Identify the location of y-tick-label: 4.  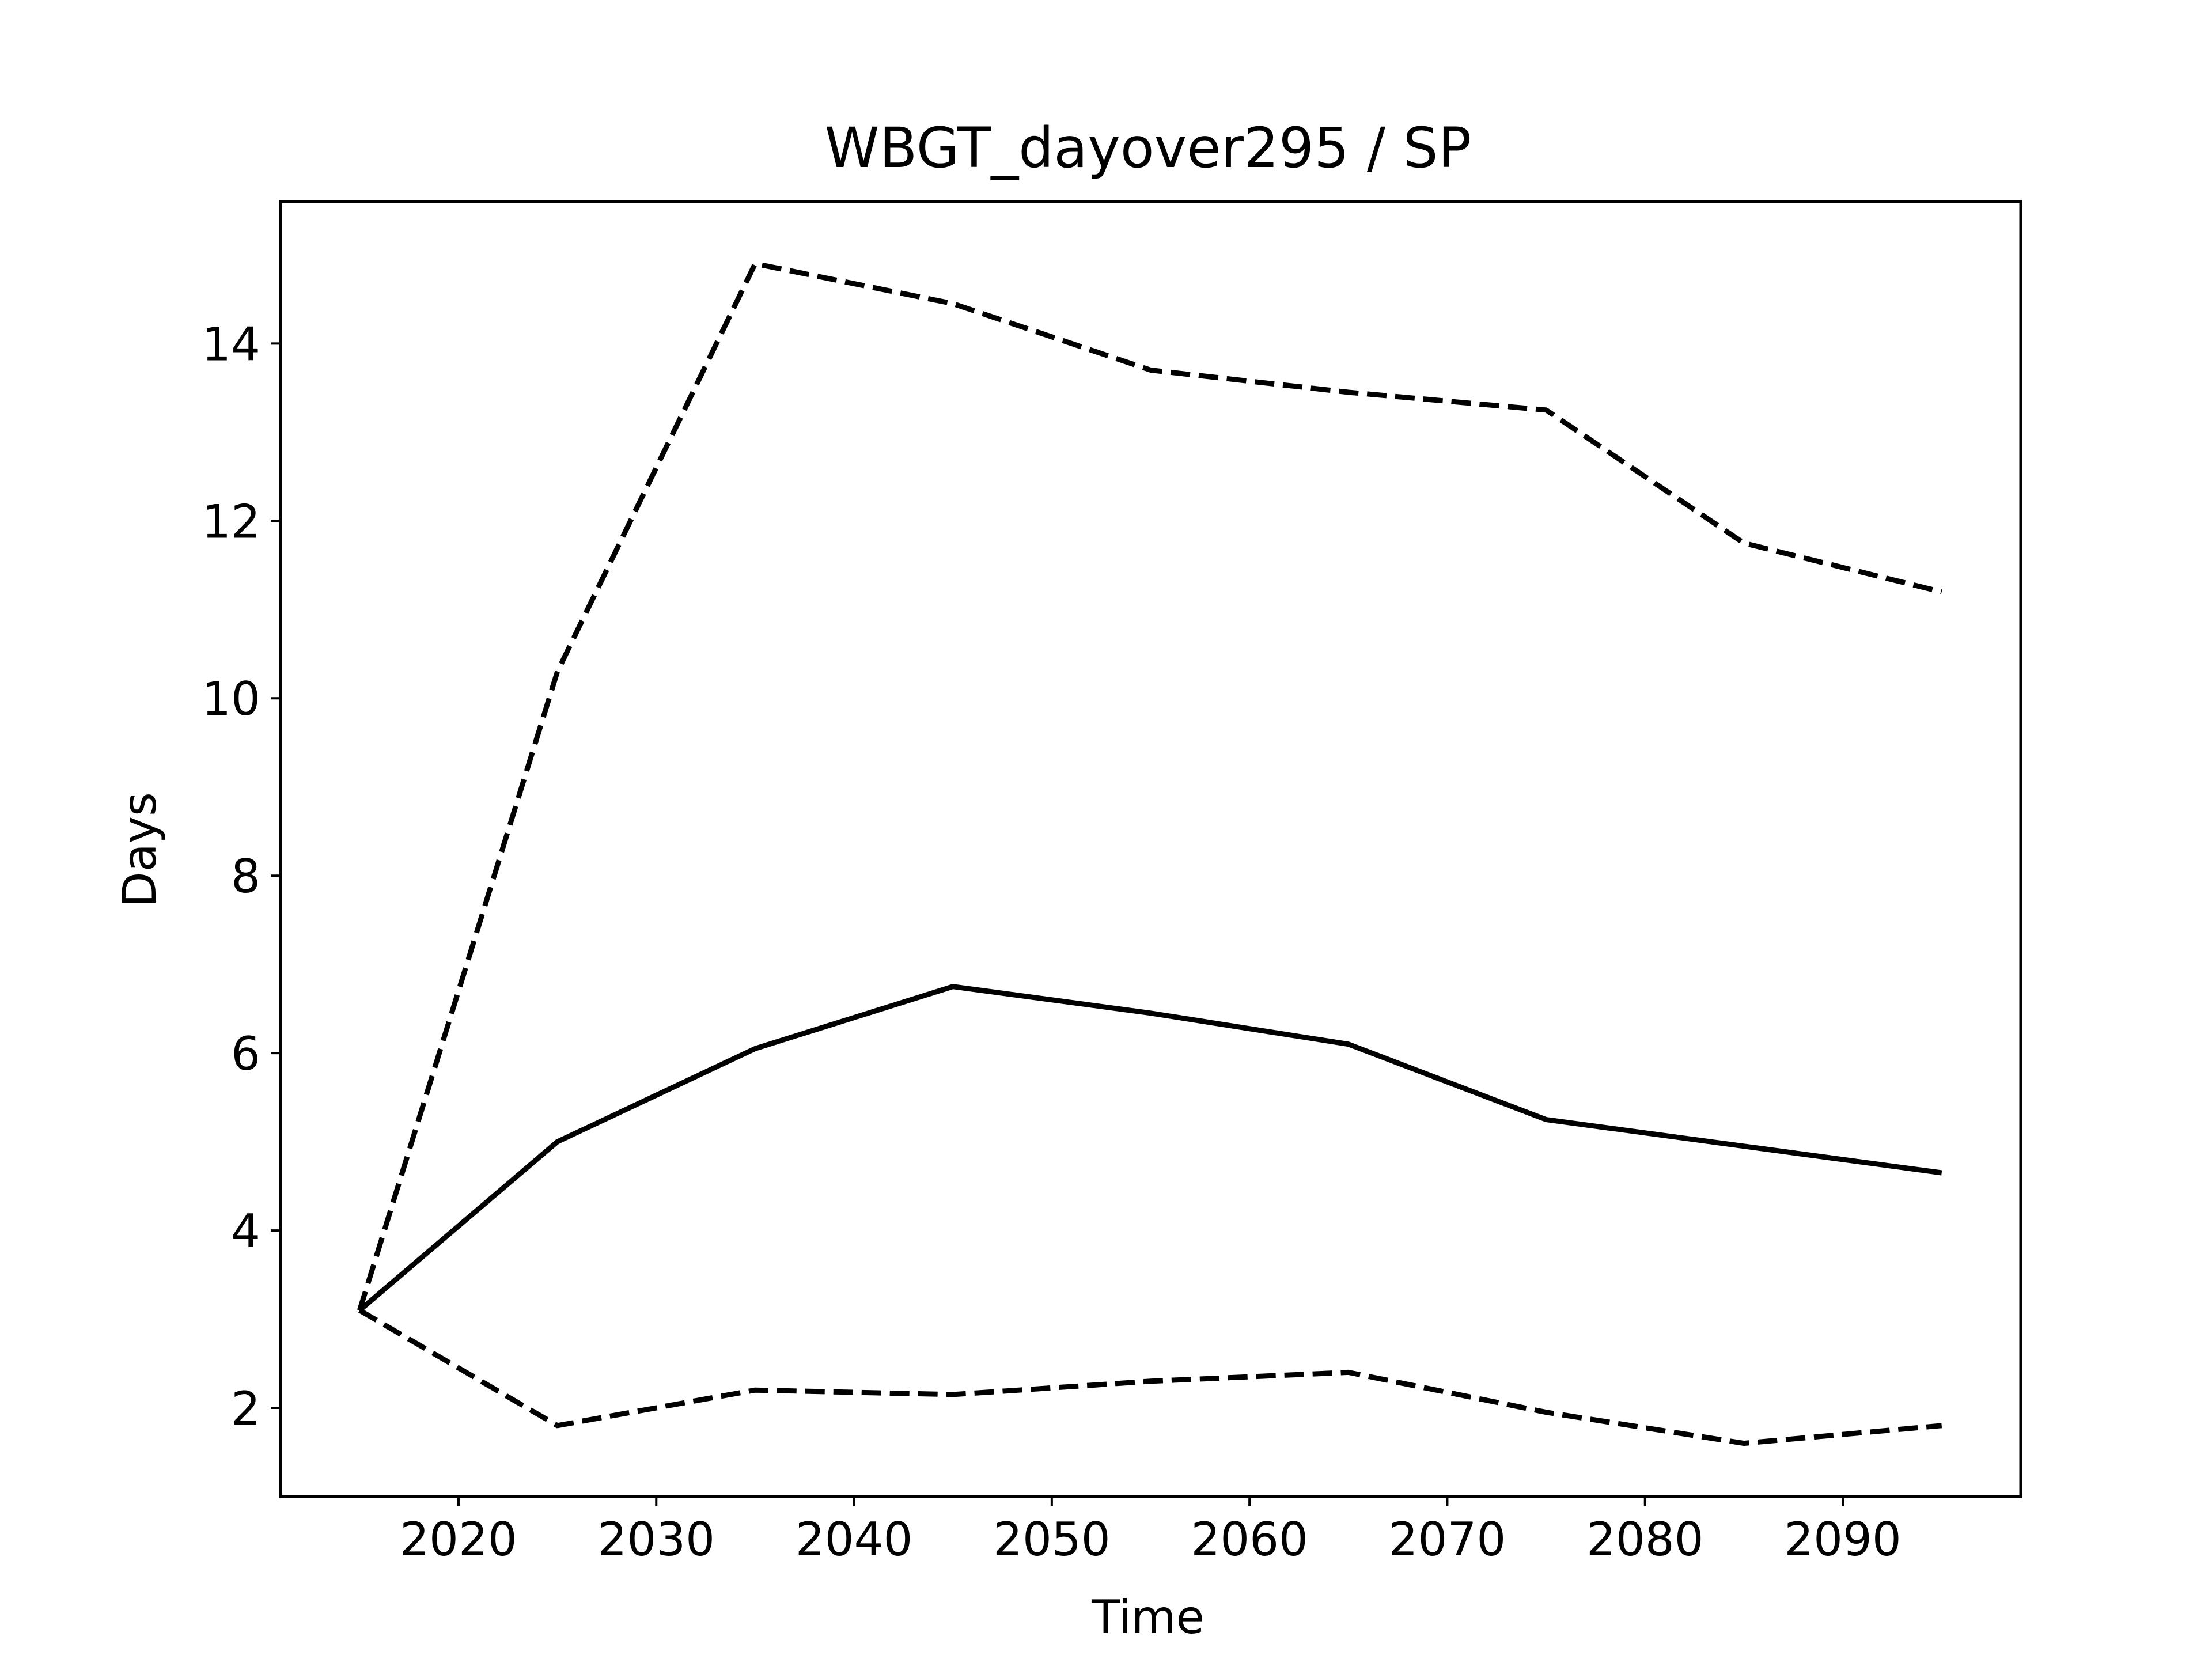
(245, 1231).